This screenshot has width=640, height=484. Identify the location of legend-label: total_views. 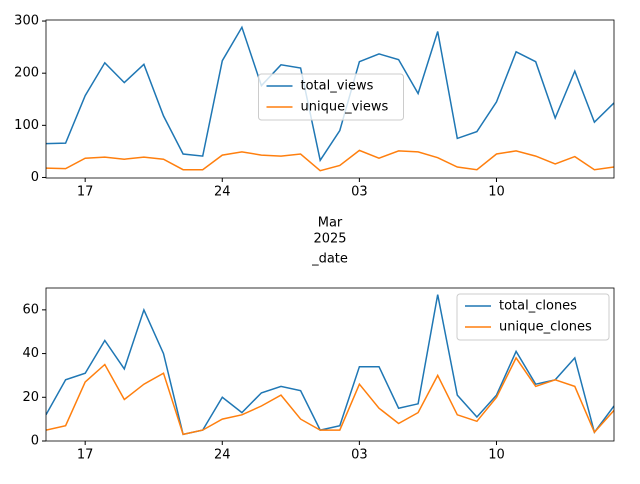
(337, 86).